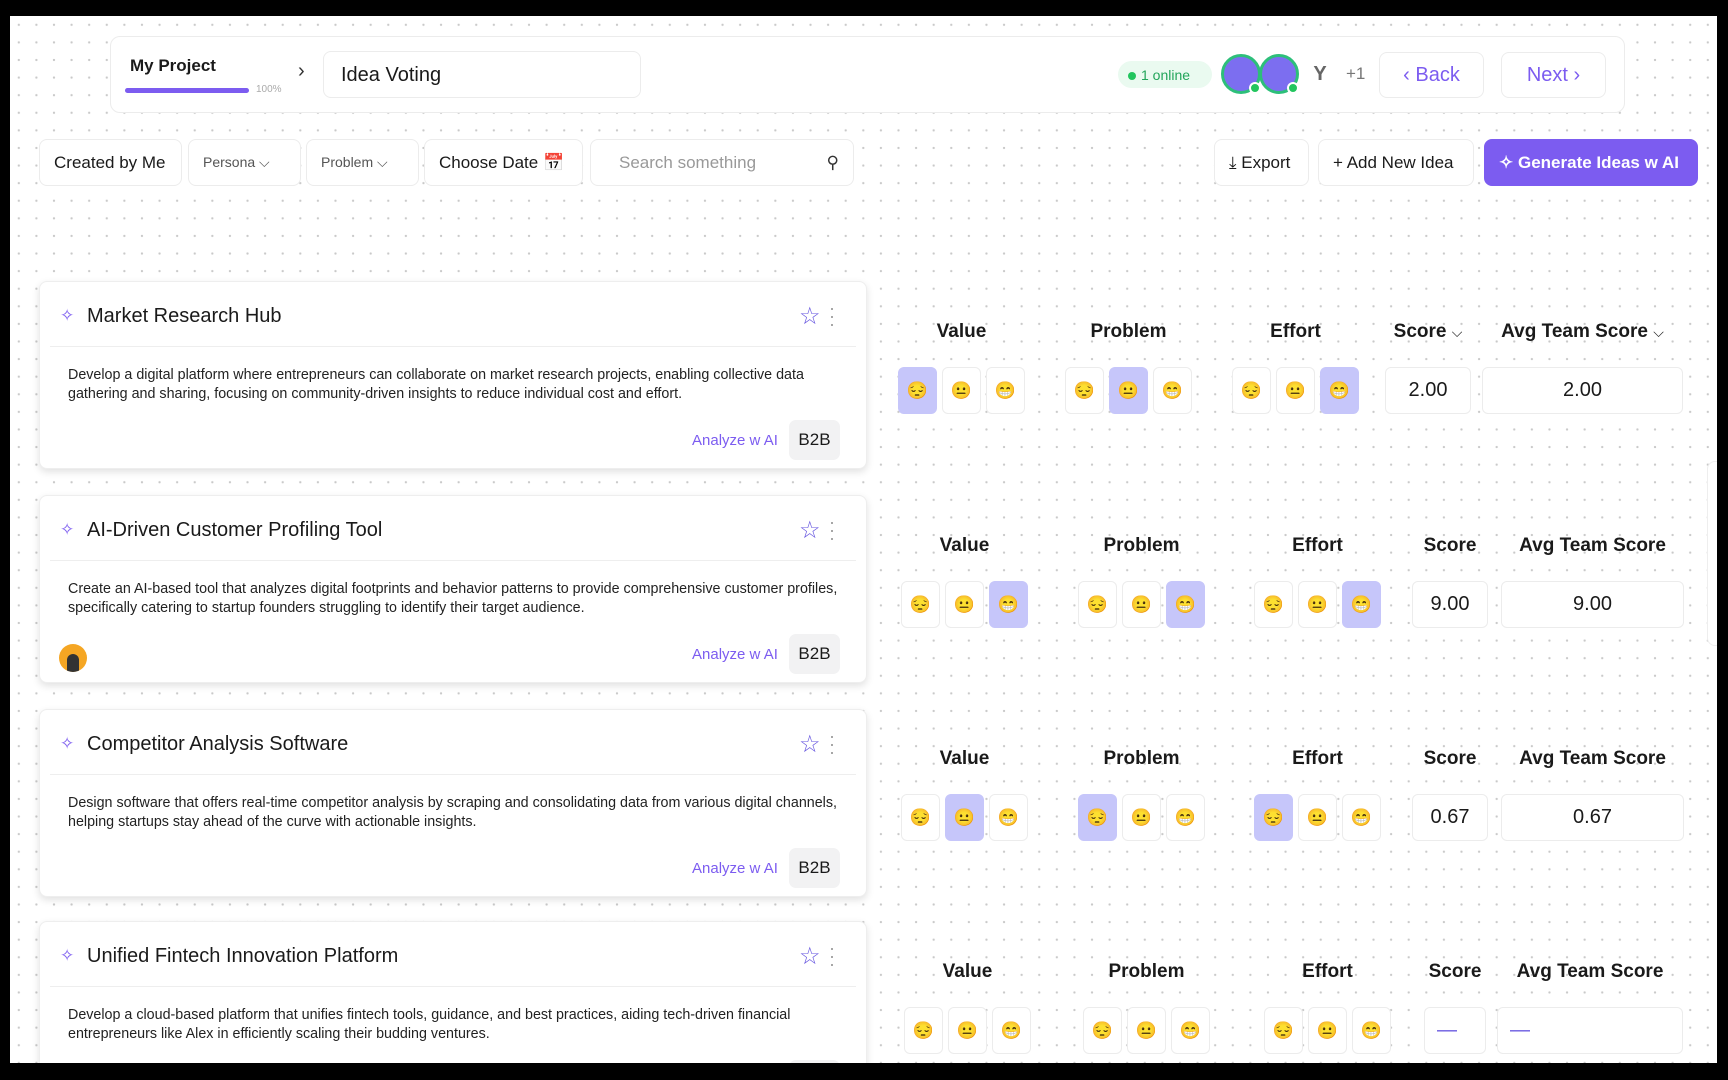 This screenshot has height=1080, width=1728. Describe the element at coordinates (1266, 162) in the screenshot. I see `export-label: Export` at that location.